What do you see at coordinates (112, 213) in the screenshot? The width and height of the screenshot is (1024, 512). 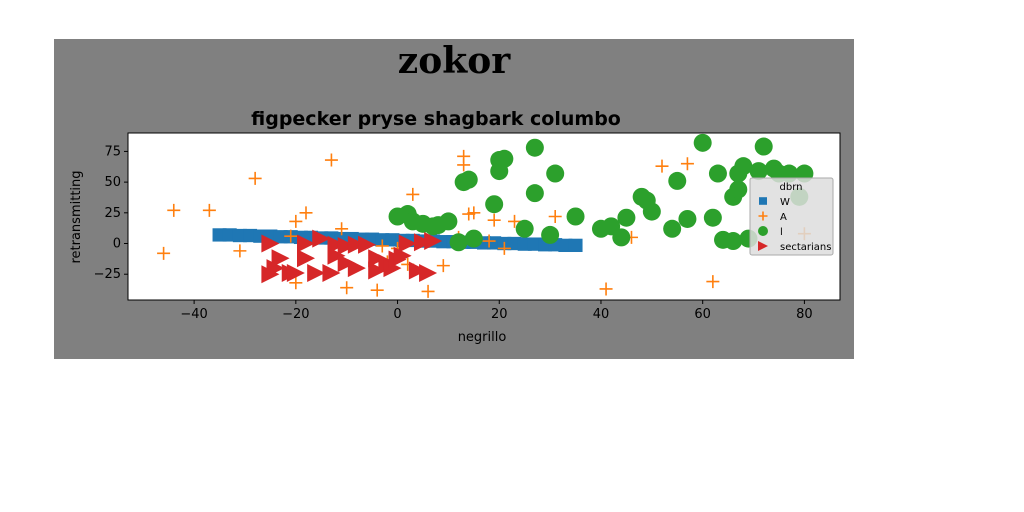 I see `y-tick-label: 25` at bounding box center [112, 213].